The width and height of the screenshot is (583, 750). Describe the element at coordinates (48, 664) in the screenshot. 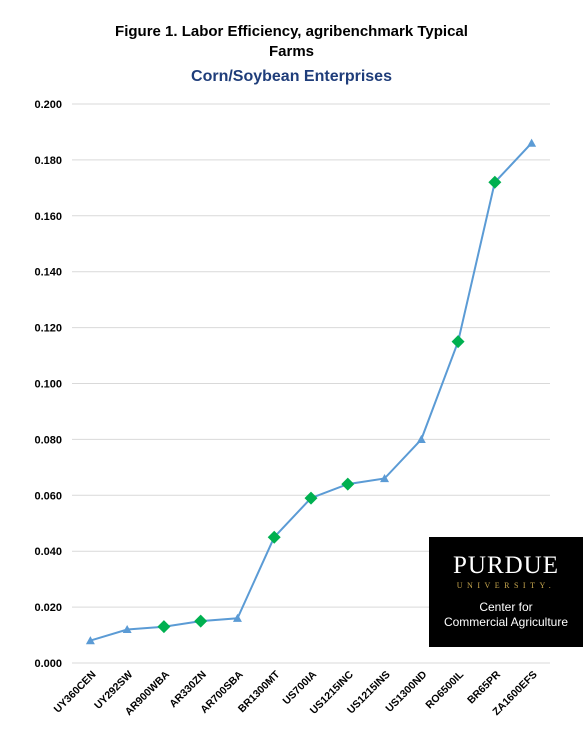

I see `y-tick-label: 0.000` at that location.